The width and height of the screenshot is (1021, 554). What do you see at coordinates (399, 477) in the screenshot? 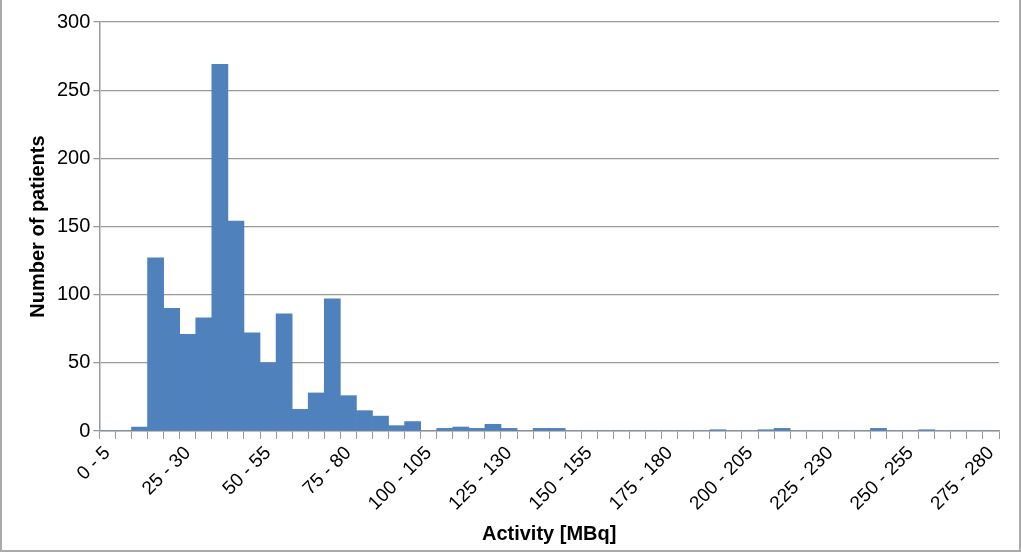
I see `x-tick-label: 100 - 105` at bounding box center [399, 477].